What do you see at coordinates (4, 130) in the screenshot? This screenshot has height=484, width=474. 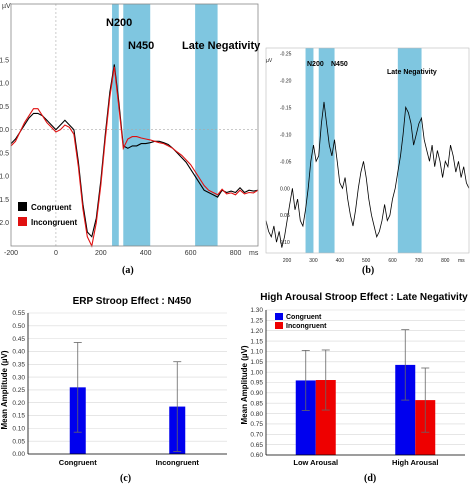 I see `panel-a-ytick: 0.0` at bounding box center [4, 130].